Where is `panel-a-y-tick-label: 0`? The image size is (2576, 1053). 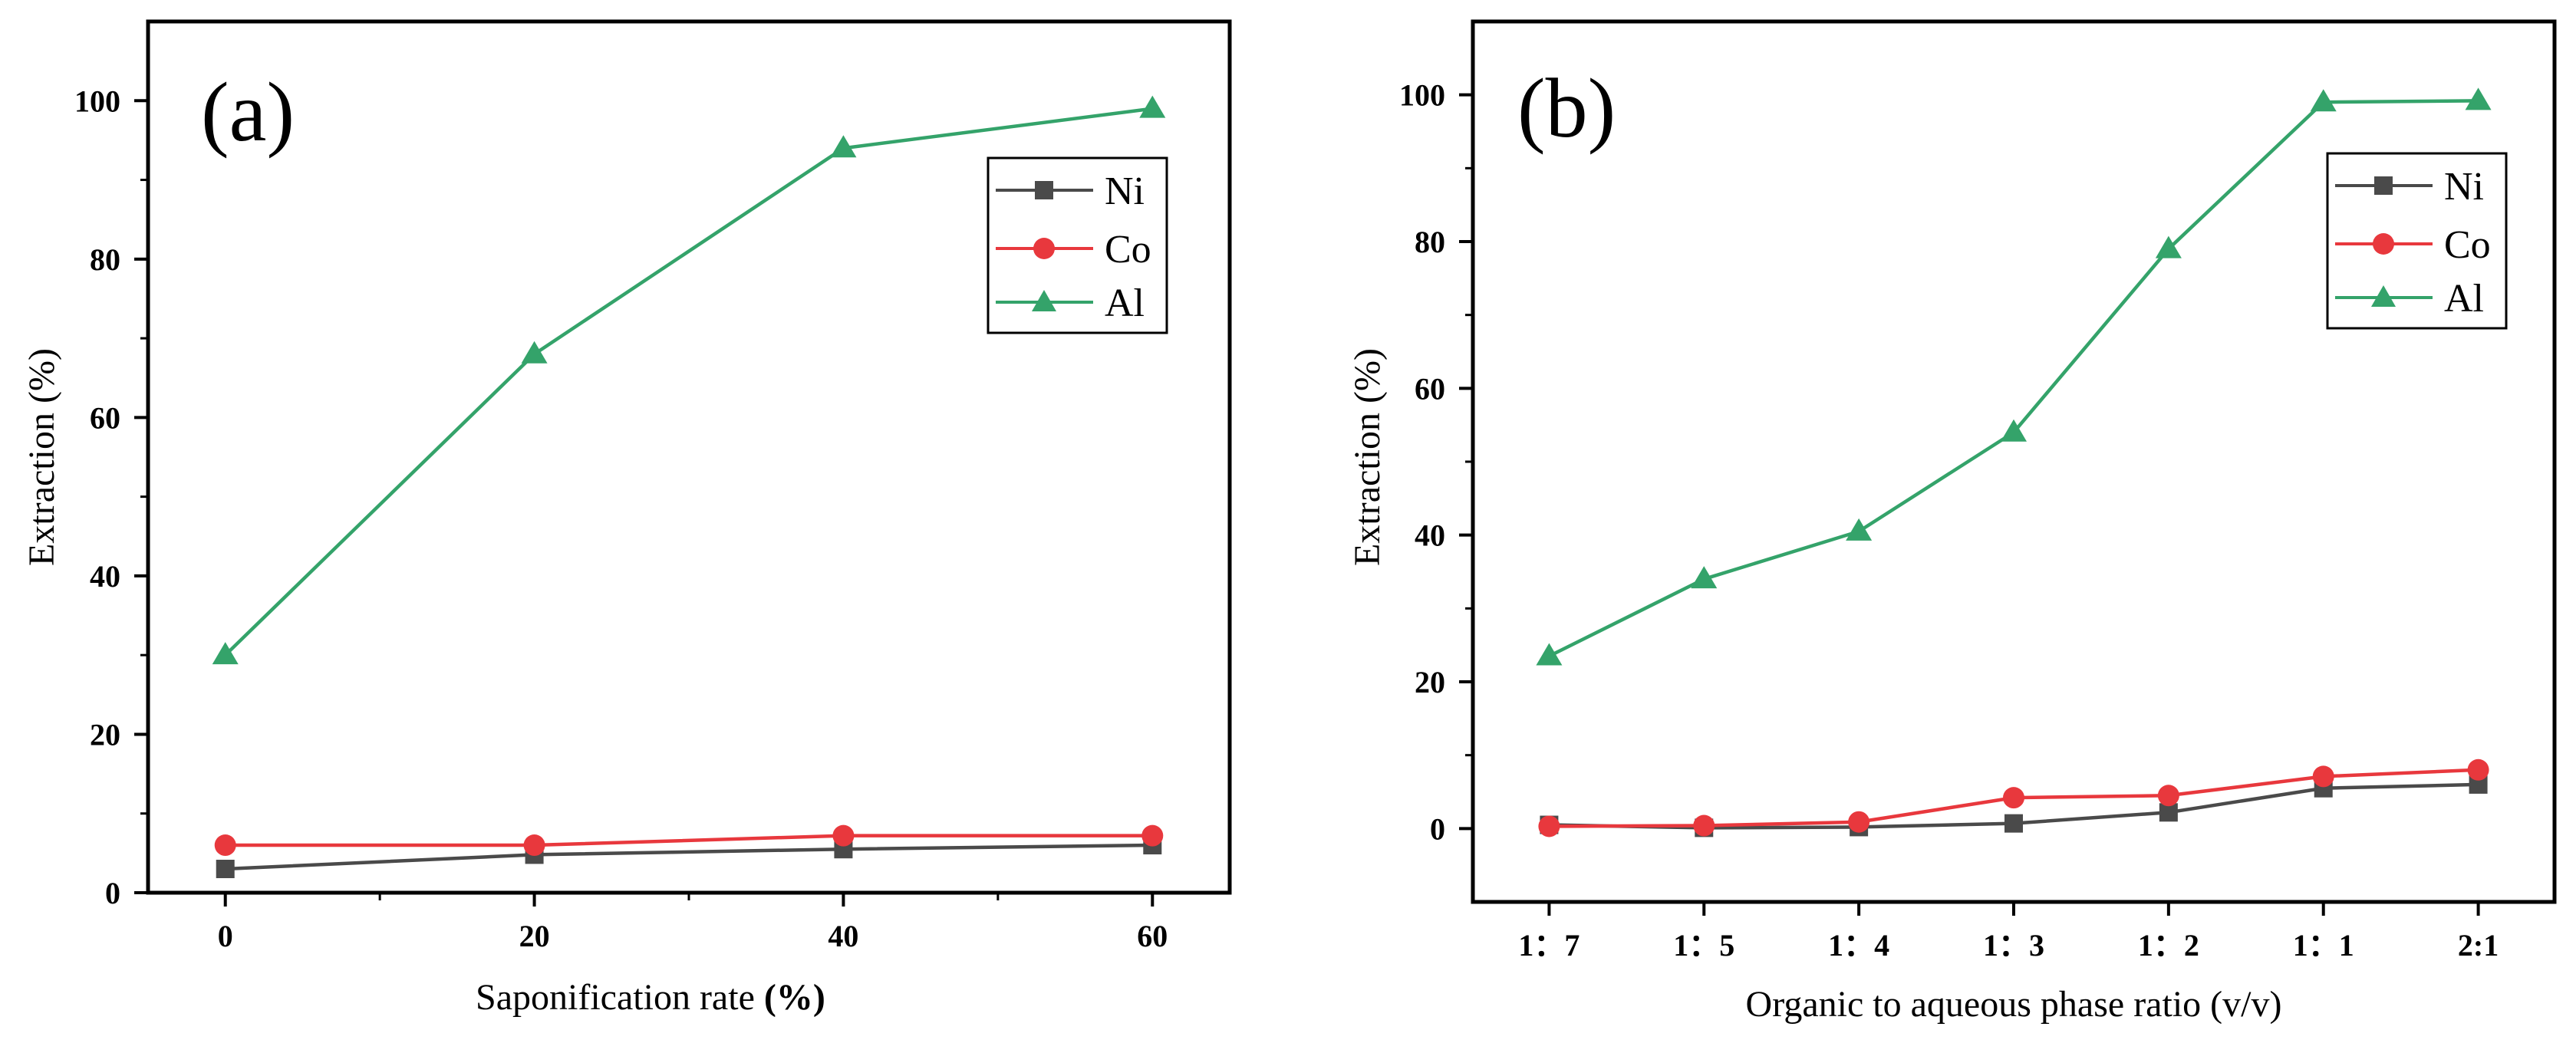
panel-a-y-tick-label: 0 is located at coordinates (112, 893).